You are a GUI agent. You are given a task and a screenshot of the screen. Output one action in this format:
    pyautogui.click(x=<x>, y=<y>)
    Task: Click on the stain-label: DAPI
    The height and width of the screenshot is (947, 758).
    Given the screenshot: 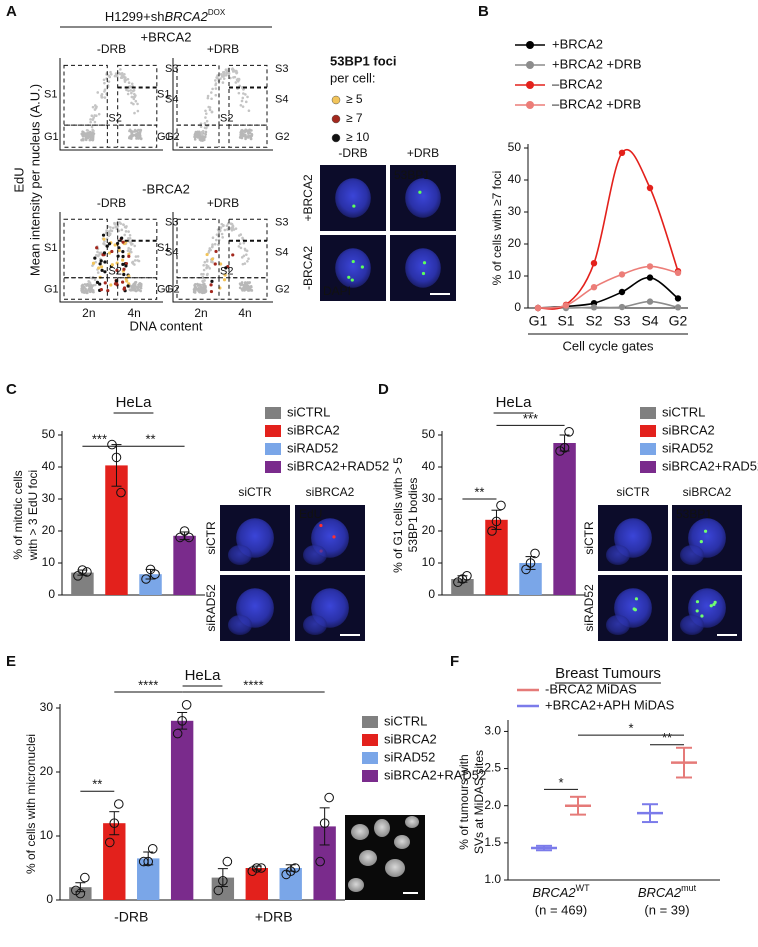 What is the action you would take?
    pyautogui.click(x=337, y=291)
    